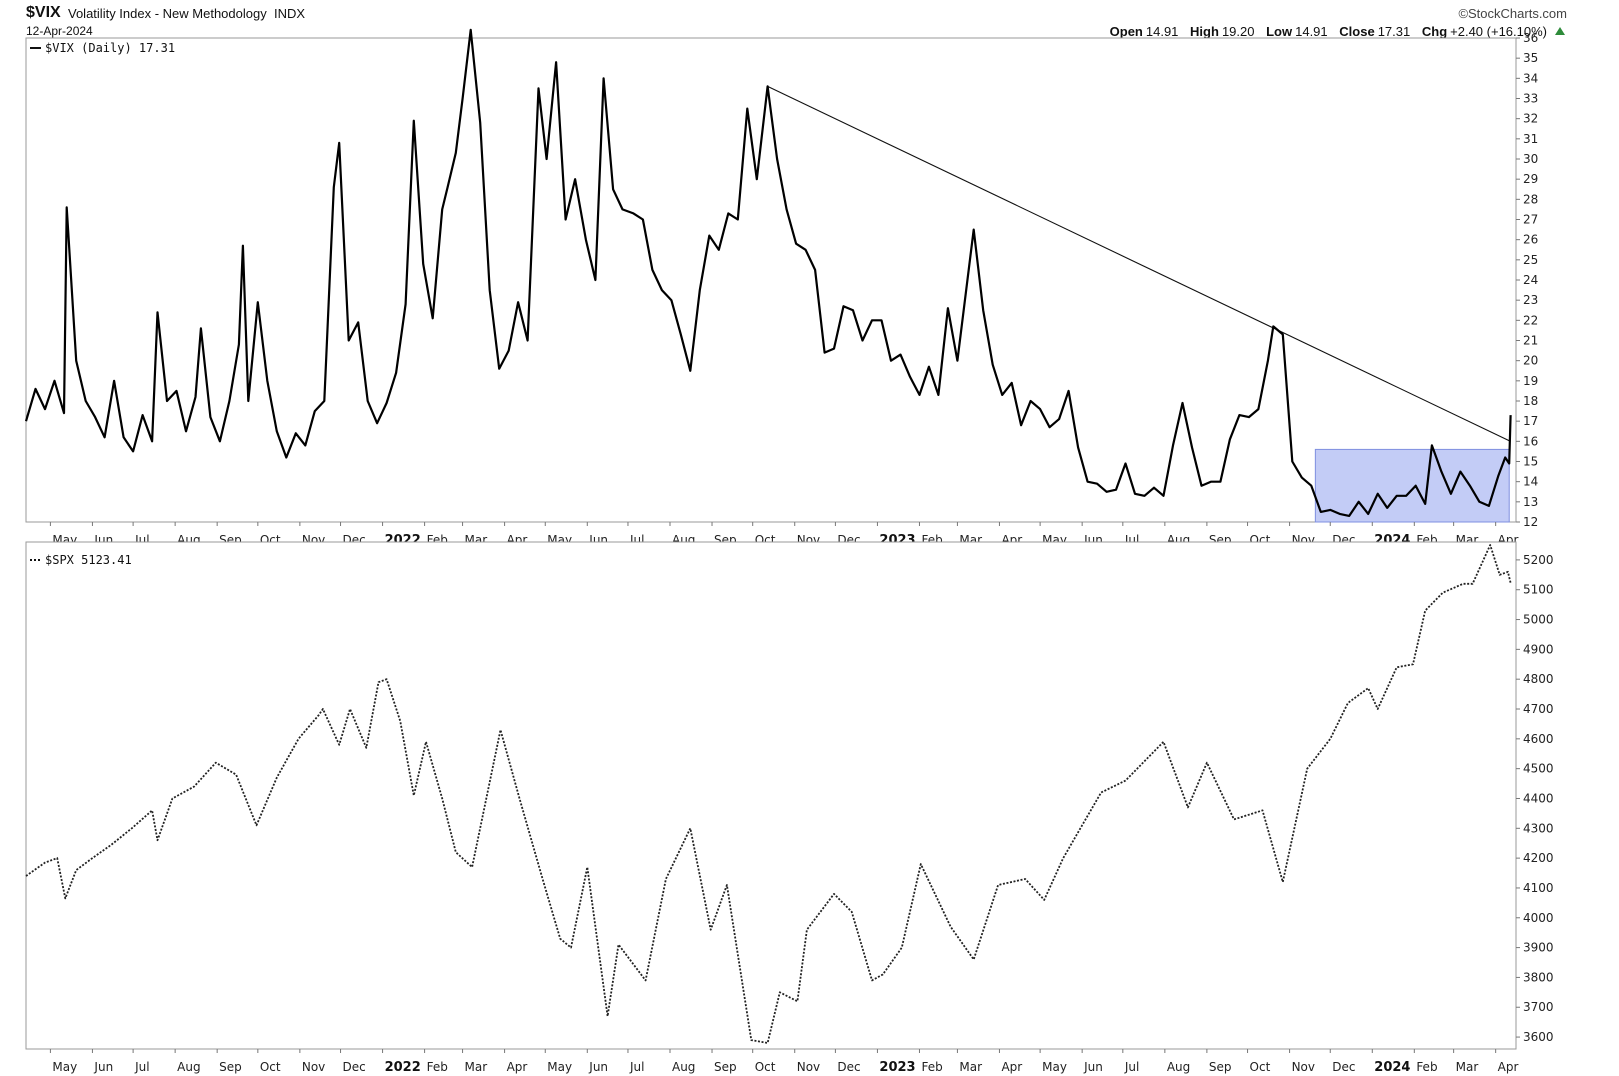  What do you see at coordinates (1530, 99) in the screenshot?
I see `vix-y-tick-label: 33` at bounding box center [1530, 99].